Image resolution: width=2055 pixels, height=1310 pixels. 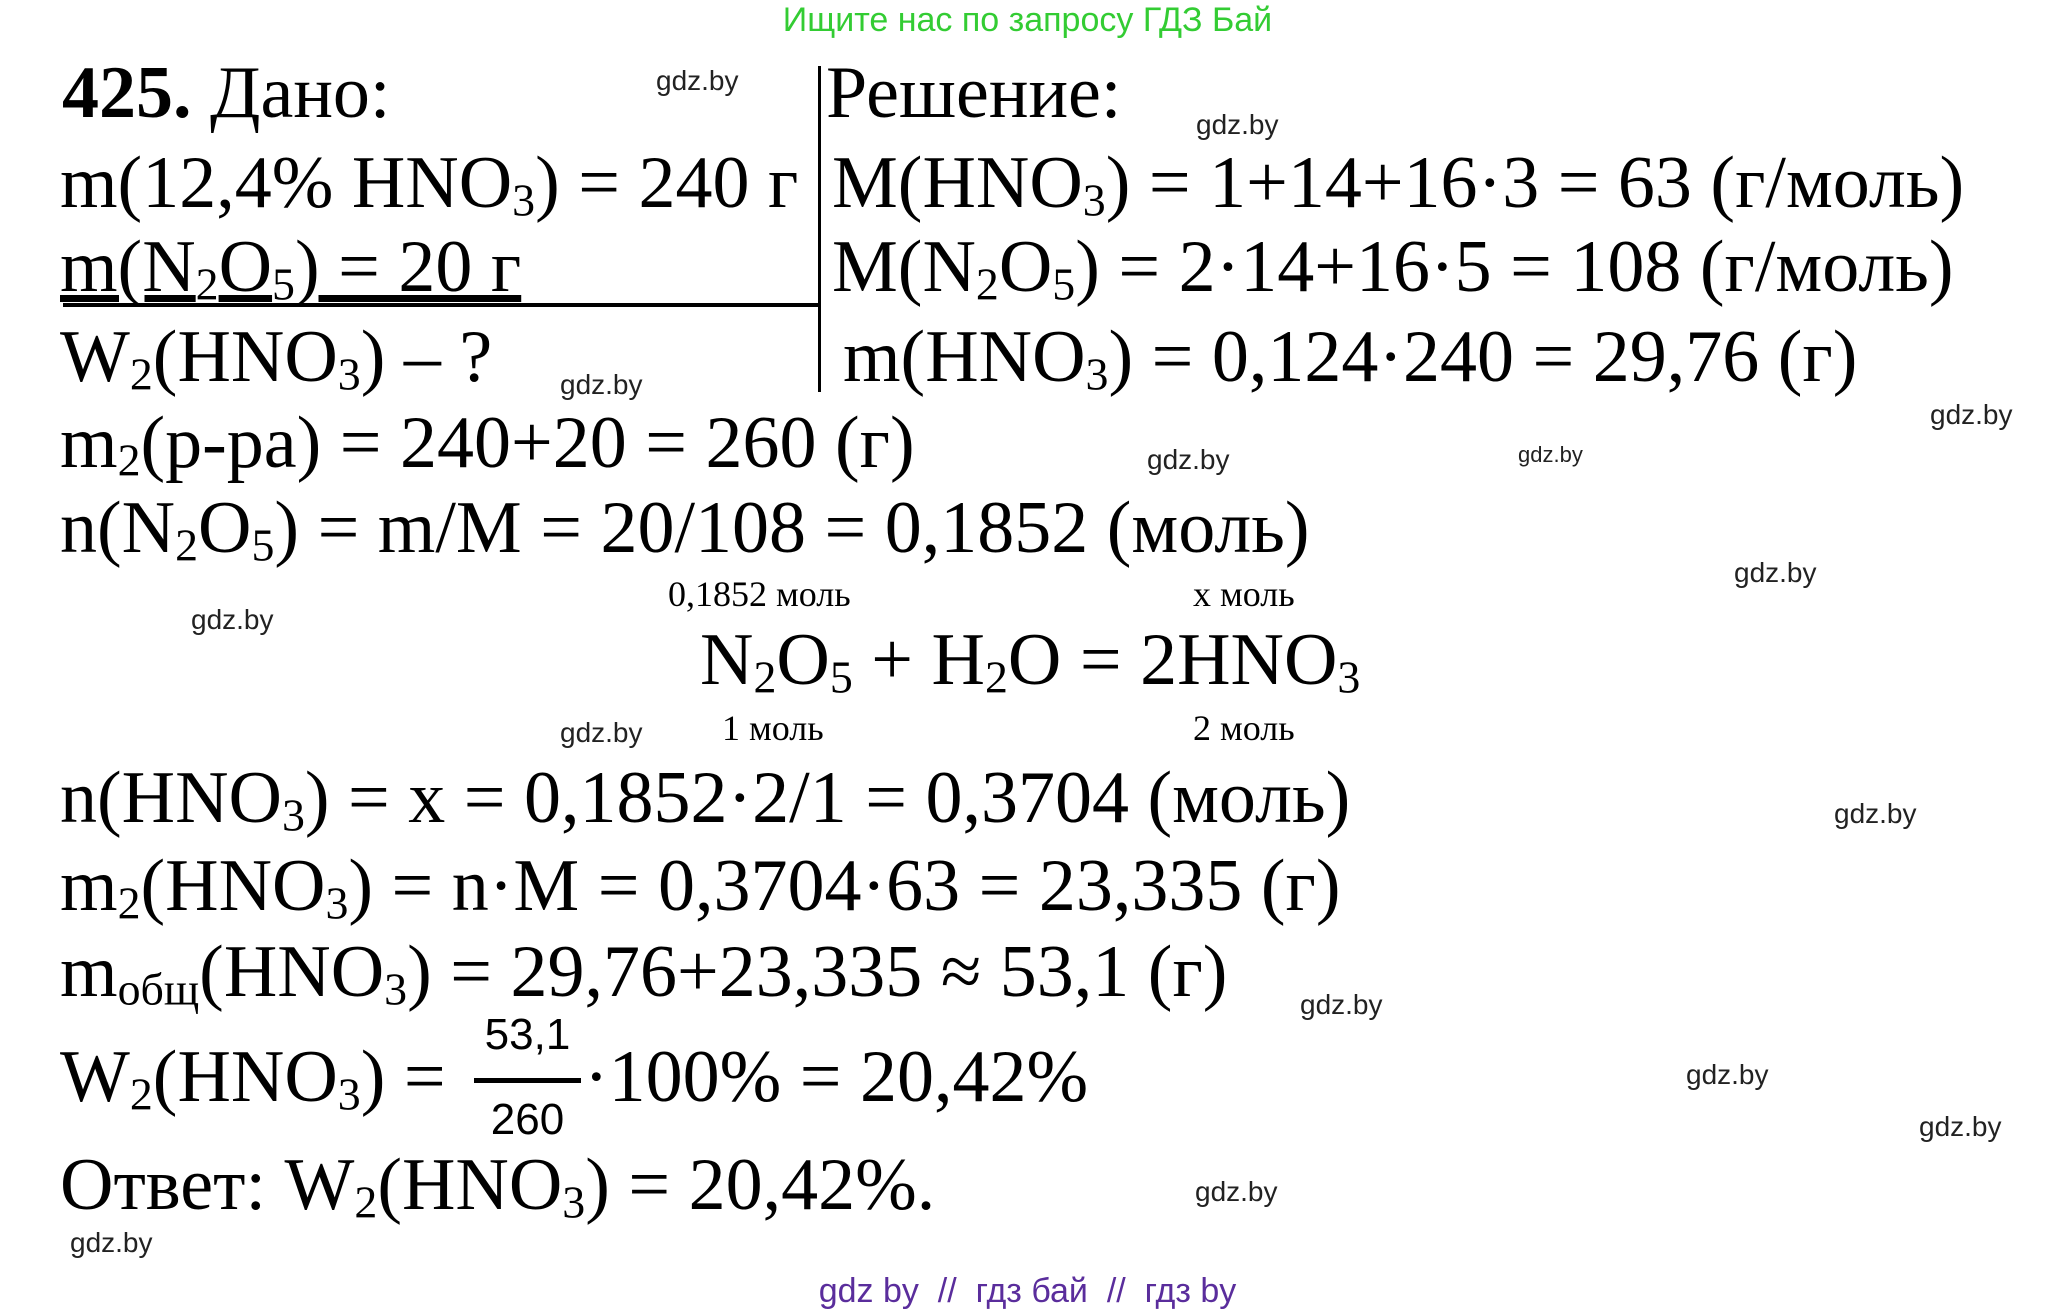 I want to click on formula-text: n(HNO, so click(x=171, y=798).